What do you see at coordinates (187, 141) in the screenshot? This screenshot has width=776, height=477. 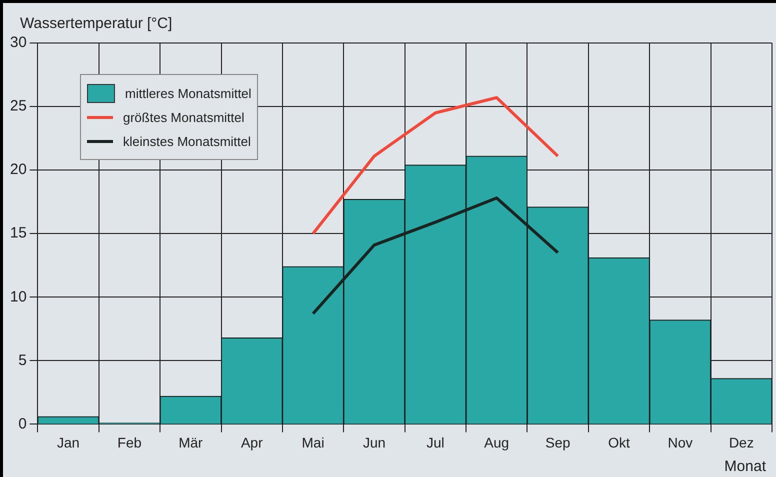 I see `legend-label: kleinstes Monatsmittel` at bounding box center [187, 141].